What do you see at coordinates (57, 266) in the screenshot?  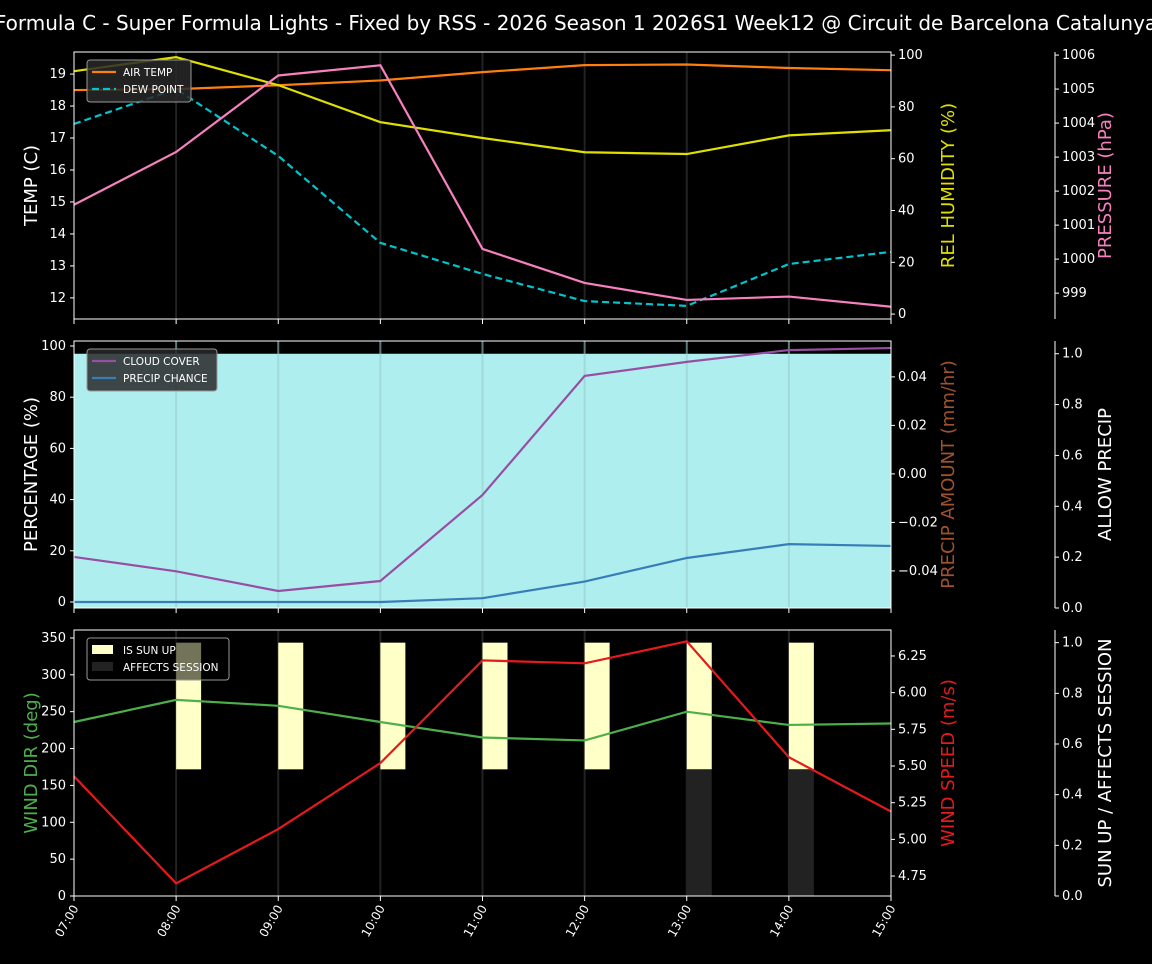 I see `tick-label: 13` at bounding box center [57, 266].